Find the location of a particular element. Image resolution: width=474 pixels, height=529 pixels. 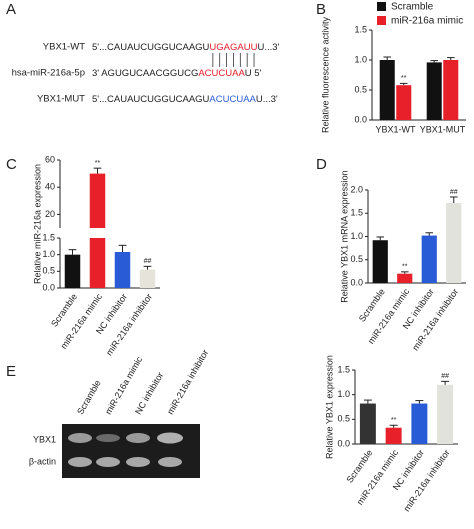

legend-label: Scramble is located at coordinates (412, 7).